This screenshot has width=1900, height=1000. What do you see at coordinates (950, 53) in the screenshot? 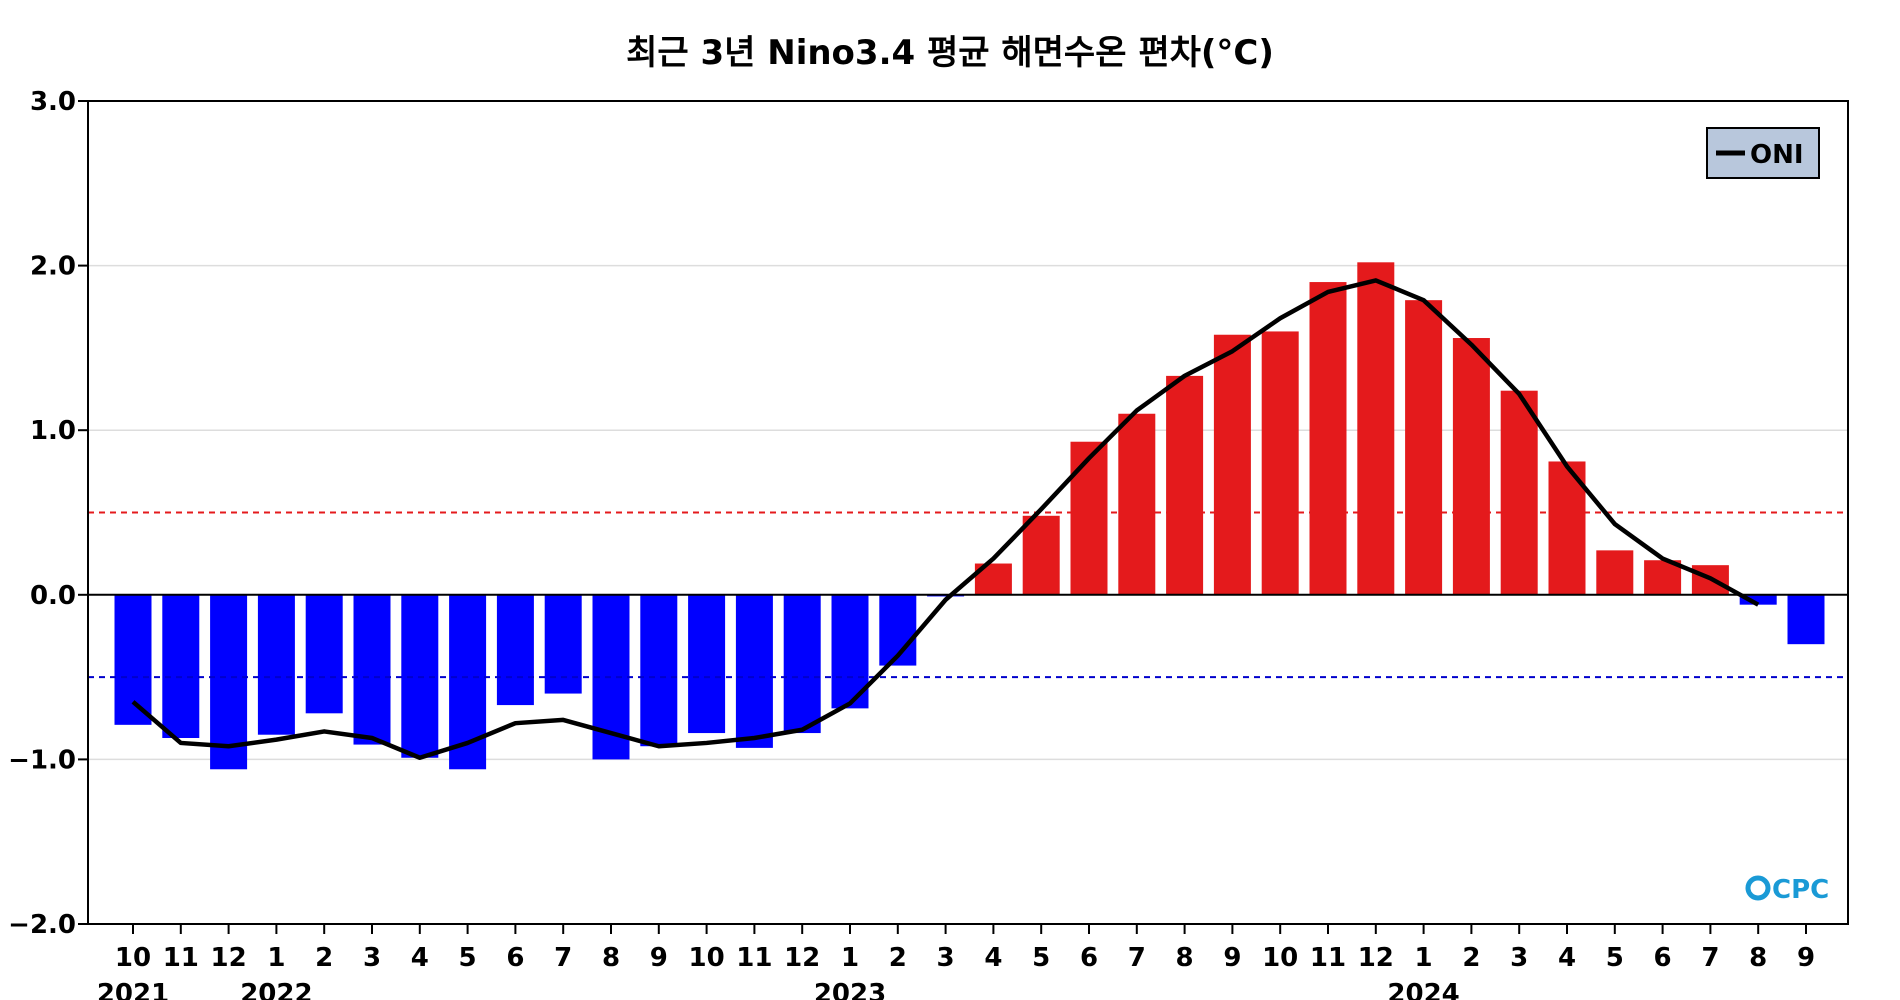
I see `chart-title: 최근 3년 Nino3.4 평균 해면수온 편차(°C)` at bounding box center [950, 53].